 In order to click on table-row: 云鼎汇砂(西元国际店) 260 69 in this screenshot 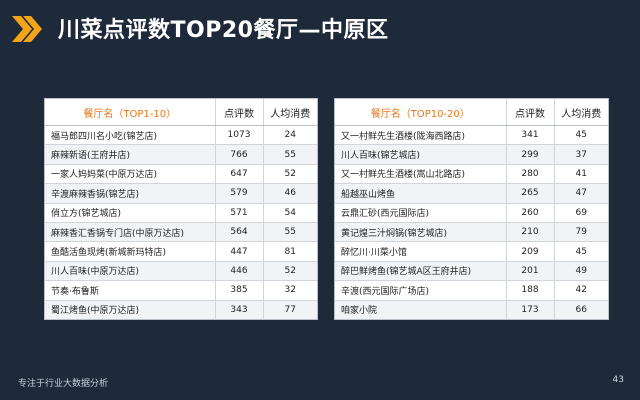, I will do `click(471, 213)`.